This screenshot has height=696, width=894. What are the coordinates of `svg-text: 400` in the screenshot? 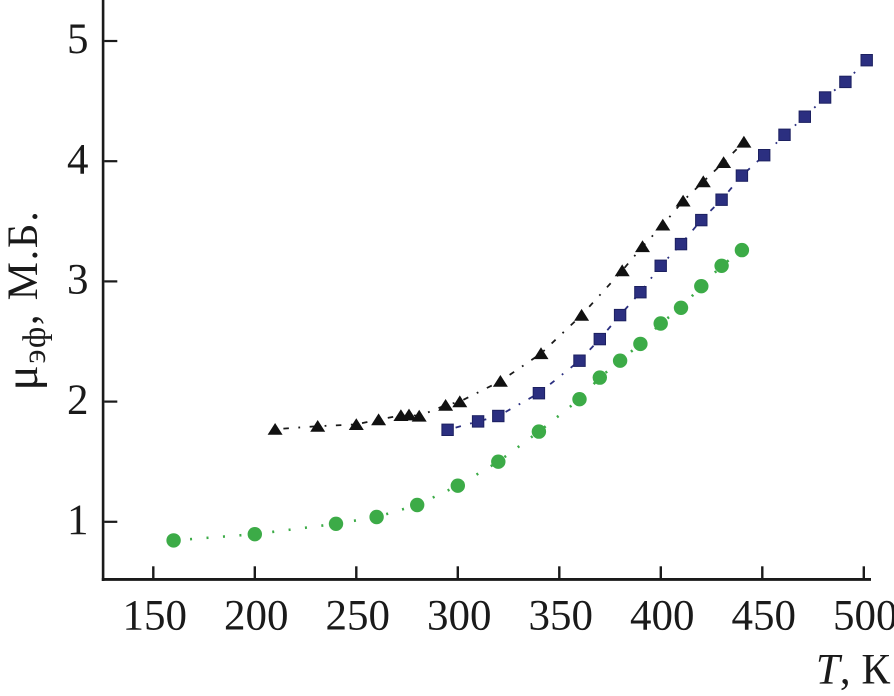 It's located at (662, 616).